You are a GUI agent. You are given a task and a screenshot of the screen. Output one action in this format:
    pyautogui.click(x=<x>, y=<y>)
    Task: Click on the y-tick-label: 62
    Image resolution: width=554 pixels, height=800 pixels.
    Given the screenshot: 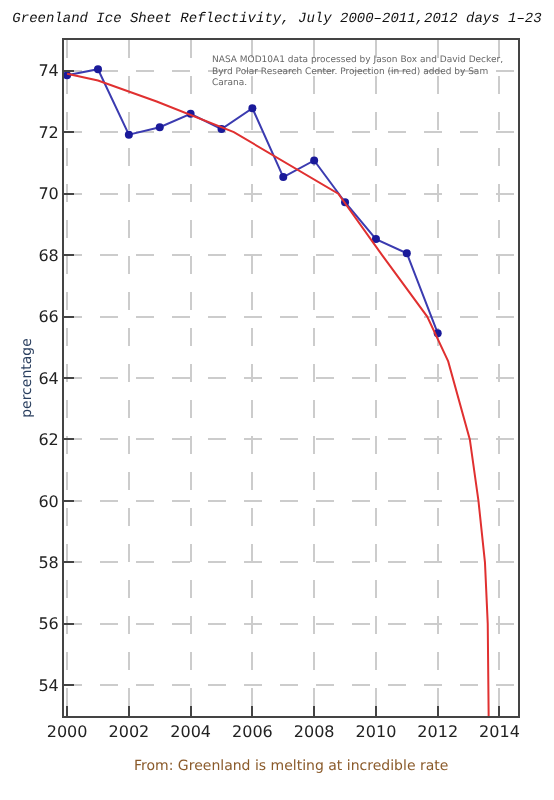 What is the action you would take?
    pyautogui.click(x=48, y=440)
    